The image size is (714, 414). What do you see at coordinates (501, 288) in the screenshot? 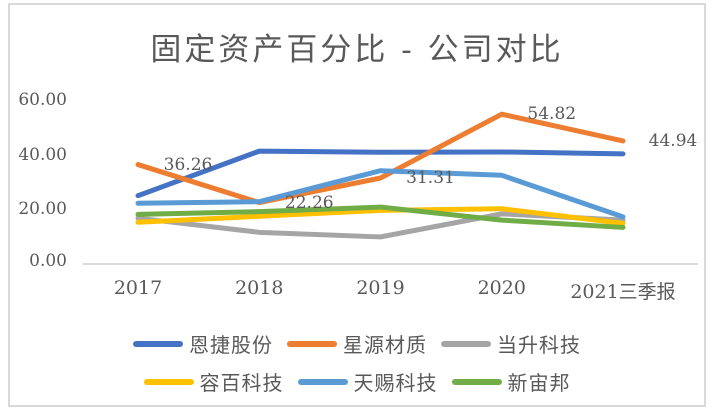
I see `x-tick-label: 2020` at bounding box center [501, 288].